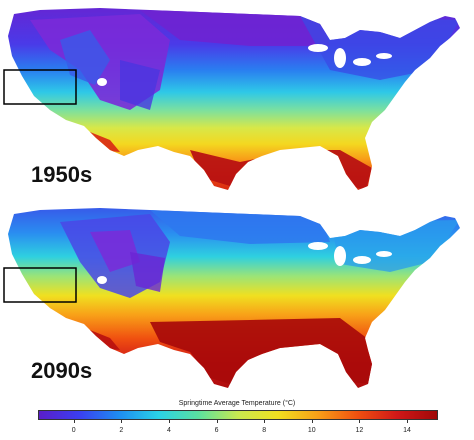 This screenshot has width=474, height=440. What do you see at coordinates (359, 430) in the screenshot?
I see `colorbar-tick-label: 12` at bounding box center [359, 430].